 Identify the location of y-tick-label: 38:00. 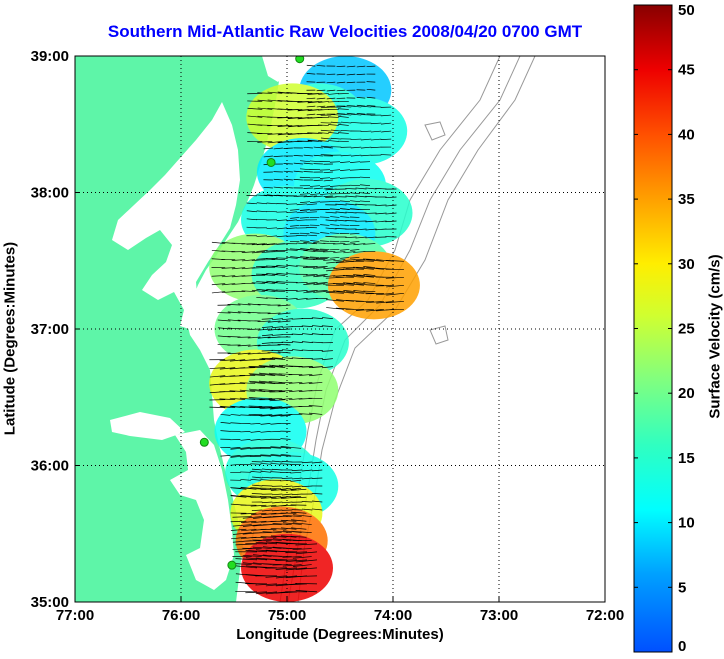
(50, 193).